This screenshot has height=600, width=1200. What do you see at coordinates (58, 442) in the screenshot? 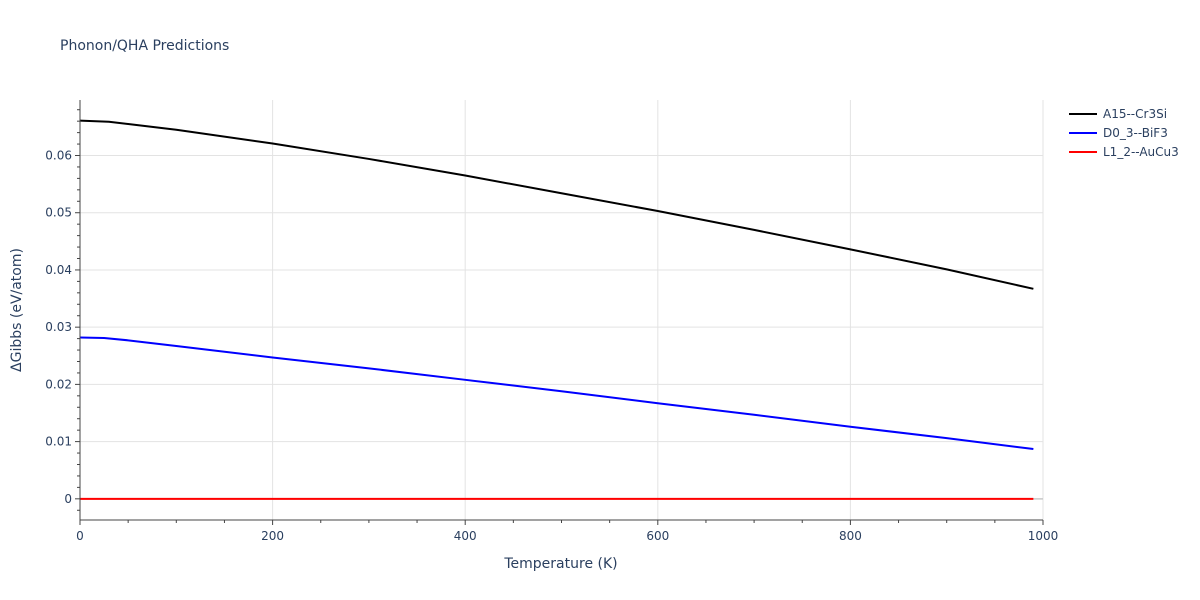
I see `y-tick-label: 0.01` at bounding box center [58, 442].